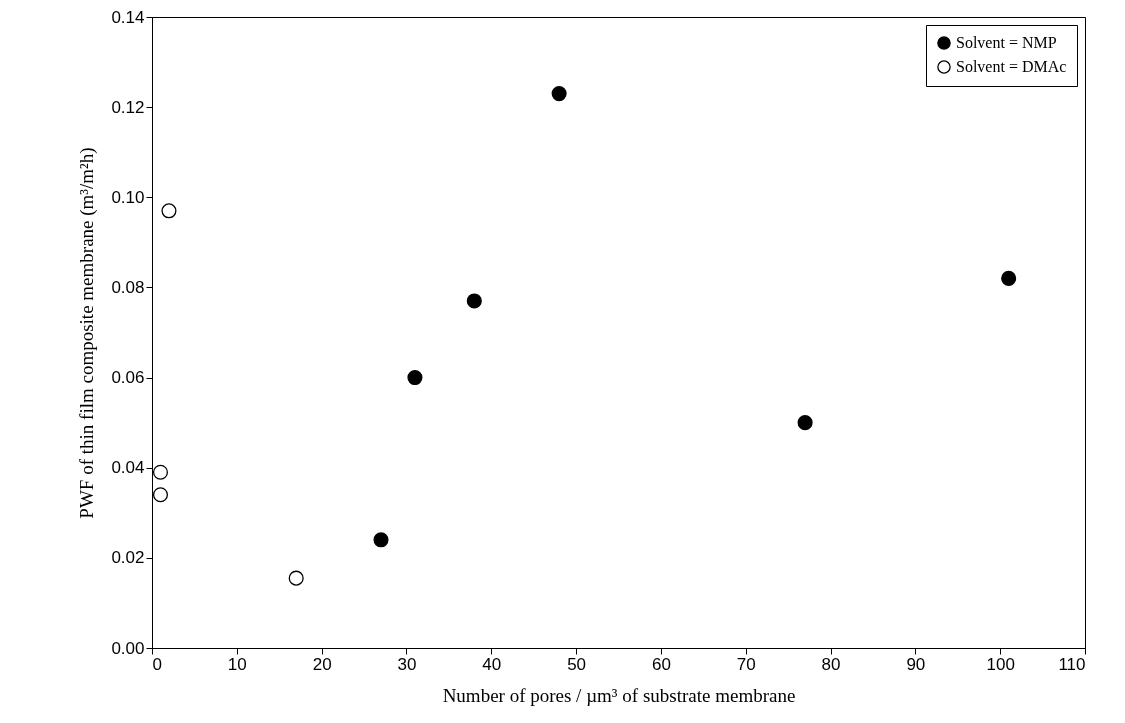  I want to click on x-tick-label: 110, so click(1072, 664).